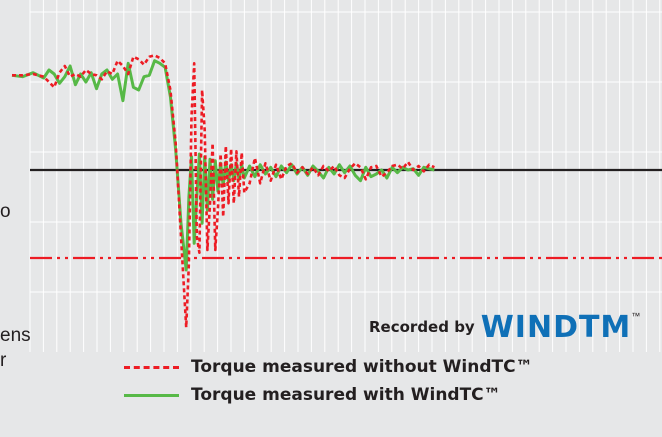 This screenshot has height=437, width=662. I want to click on trademark-mark: ™, so click(636, 316).